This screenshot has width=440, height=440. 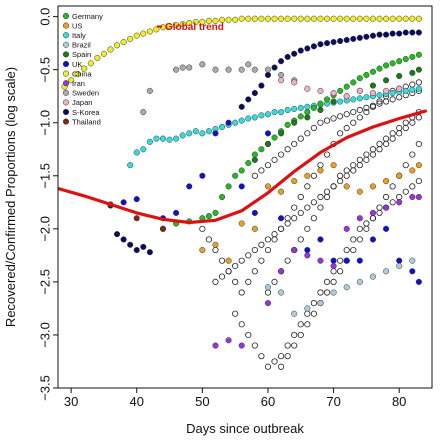 I want to click on x-axis-title: Days since outbreak, so click(x=245, y=428).